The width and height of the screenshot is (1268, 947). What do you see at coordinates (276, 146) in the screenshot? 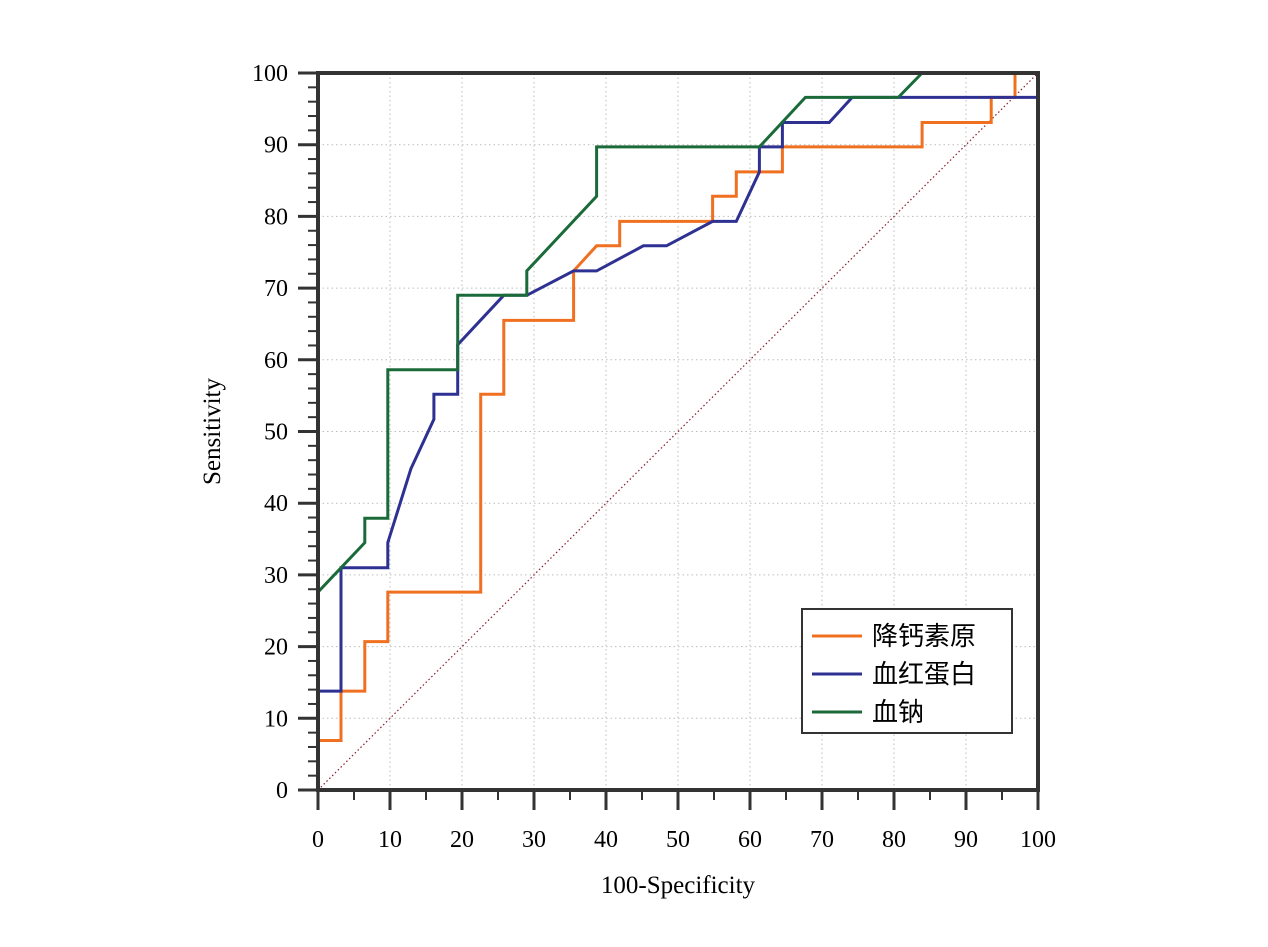
I see `y-tick-label: 90` at bounding box center [276, 146].